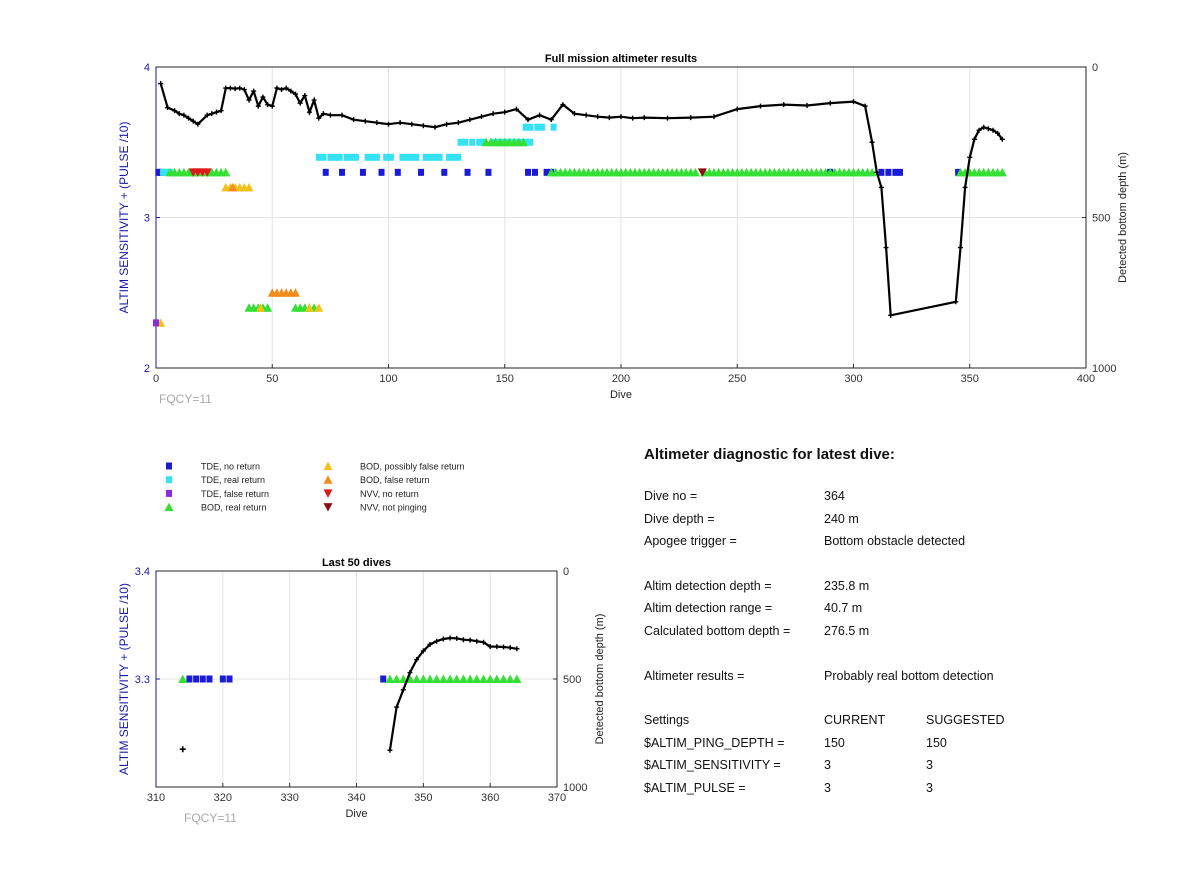 This screenshot has width=1200, height=885. What do you see at coordinates (854, 724) in the screenshot?
I see `diag-row-settings-header: Settings CURRENT SUGGESTED` at bounding box center [854, 724].